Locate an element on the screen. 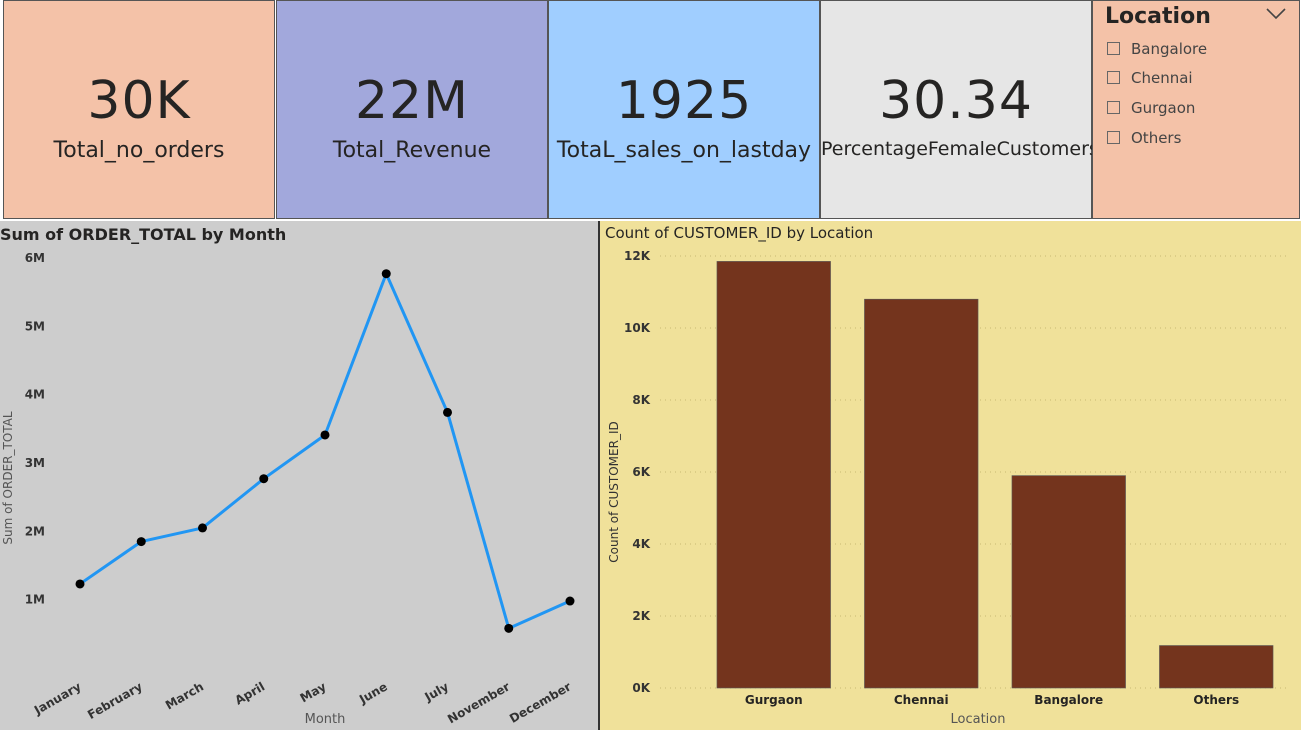 The image size is (1301, 730). y-tick-label: 4M is located at coordinates (35, 395).